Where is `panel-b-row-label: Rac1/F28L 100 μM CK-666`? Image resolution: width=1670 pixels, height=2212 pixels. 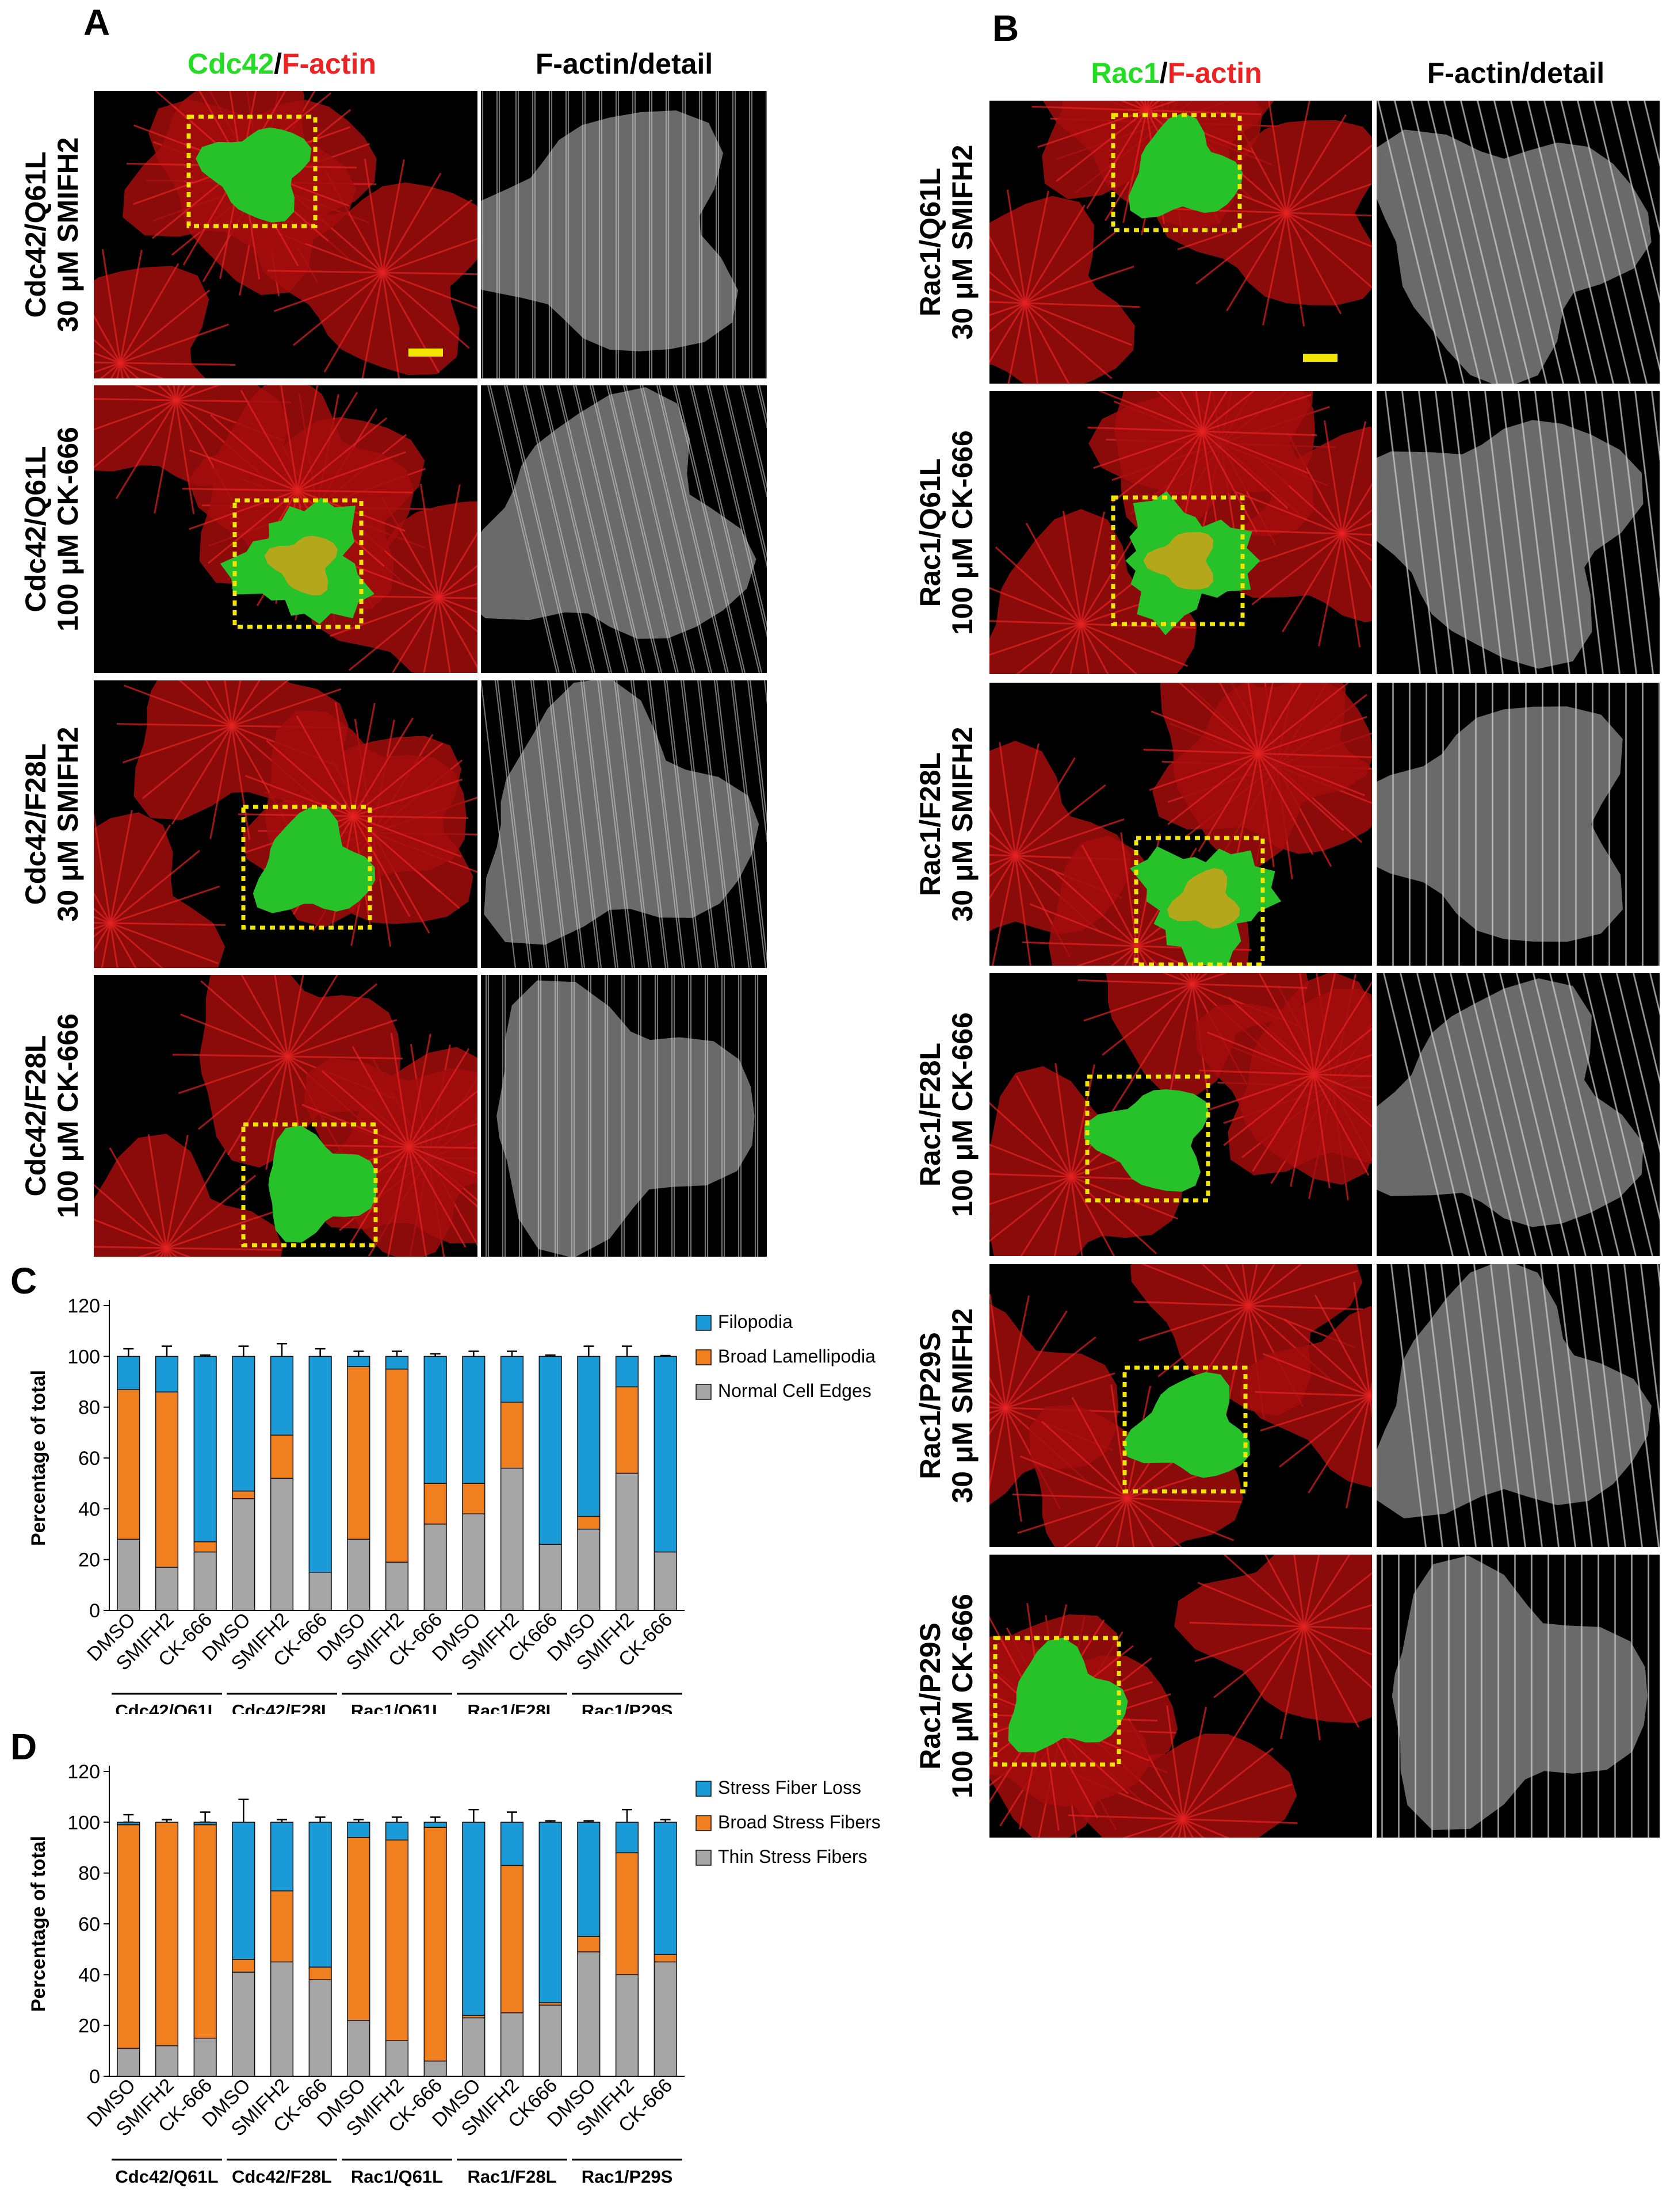 panel-b-row-label: Rac1/F28L 100 μM CK-666 is located at coordinates (947, 1114).